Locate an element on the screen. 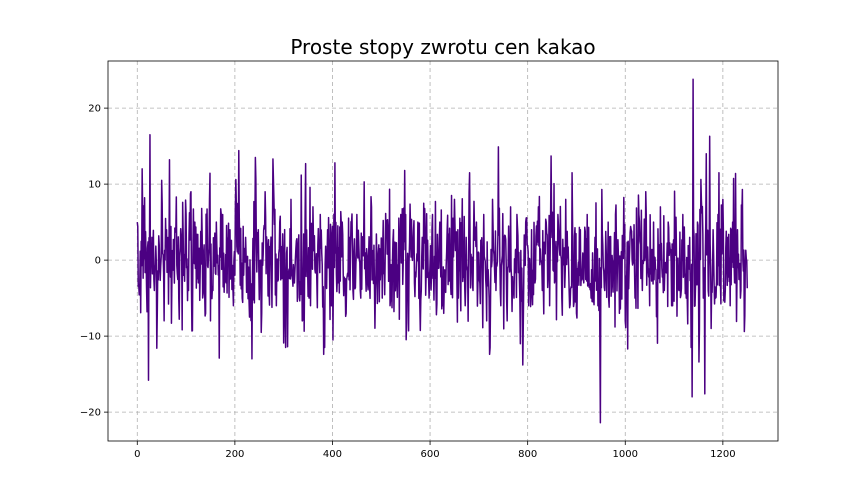 The width and height of the screenshot is (864, 504). x-tick-label: 1200 is located at coordinates (722, 454).